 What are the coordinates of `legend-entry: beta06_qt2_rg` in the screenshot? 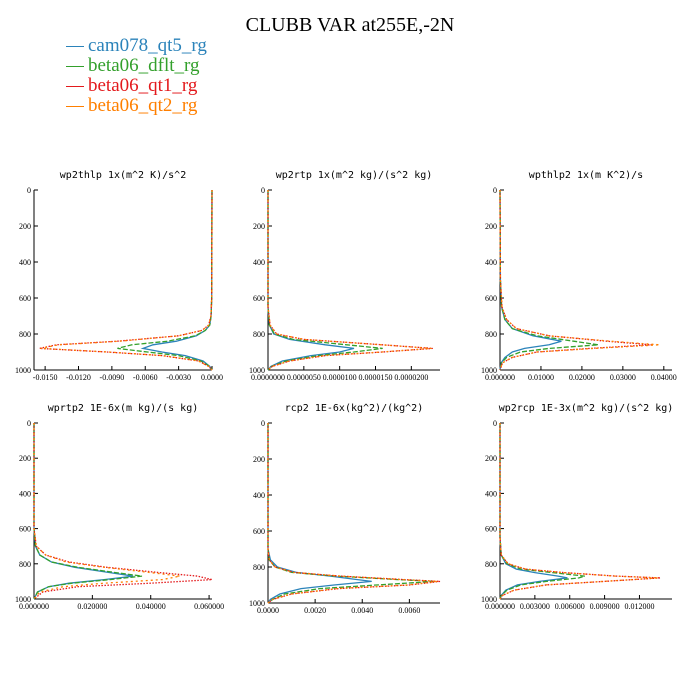 It's located at (136, 106).